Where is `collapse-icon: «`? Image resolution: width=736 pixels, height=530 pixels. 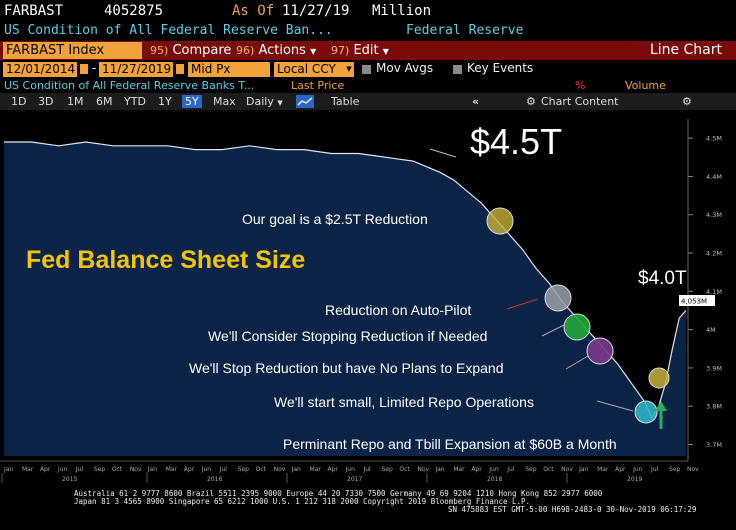
collapse-icon: « is located at coordinates (476, 101).